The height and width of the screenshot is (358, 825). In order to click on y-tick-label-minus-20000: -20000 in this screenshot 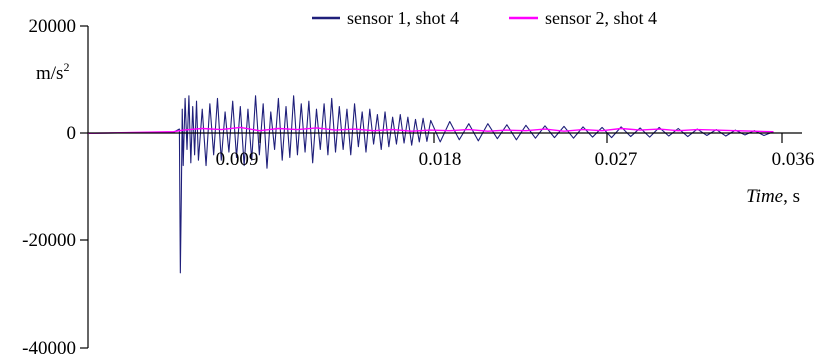, I will do `click(49, 240)`.